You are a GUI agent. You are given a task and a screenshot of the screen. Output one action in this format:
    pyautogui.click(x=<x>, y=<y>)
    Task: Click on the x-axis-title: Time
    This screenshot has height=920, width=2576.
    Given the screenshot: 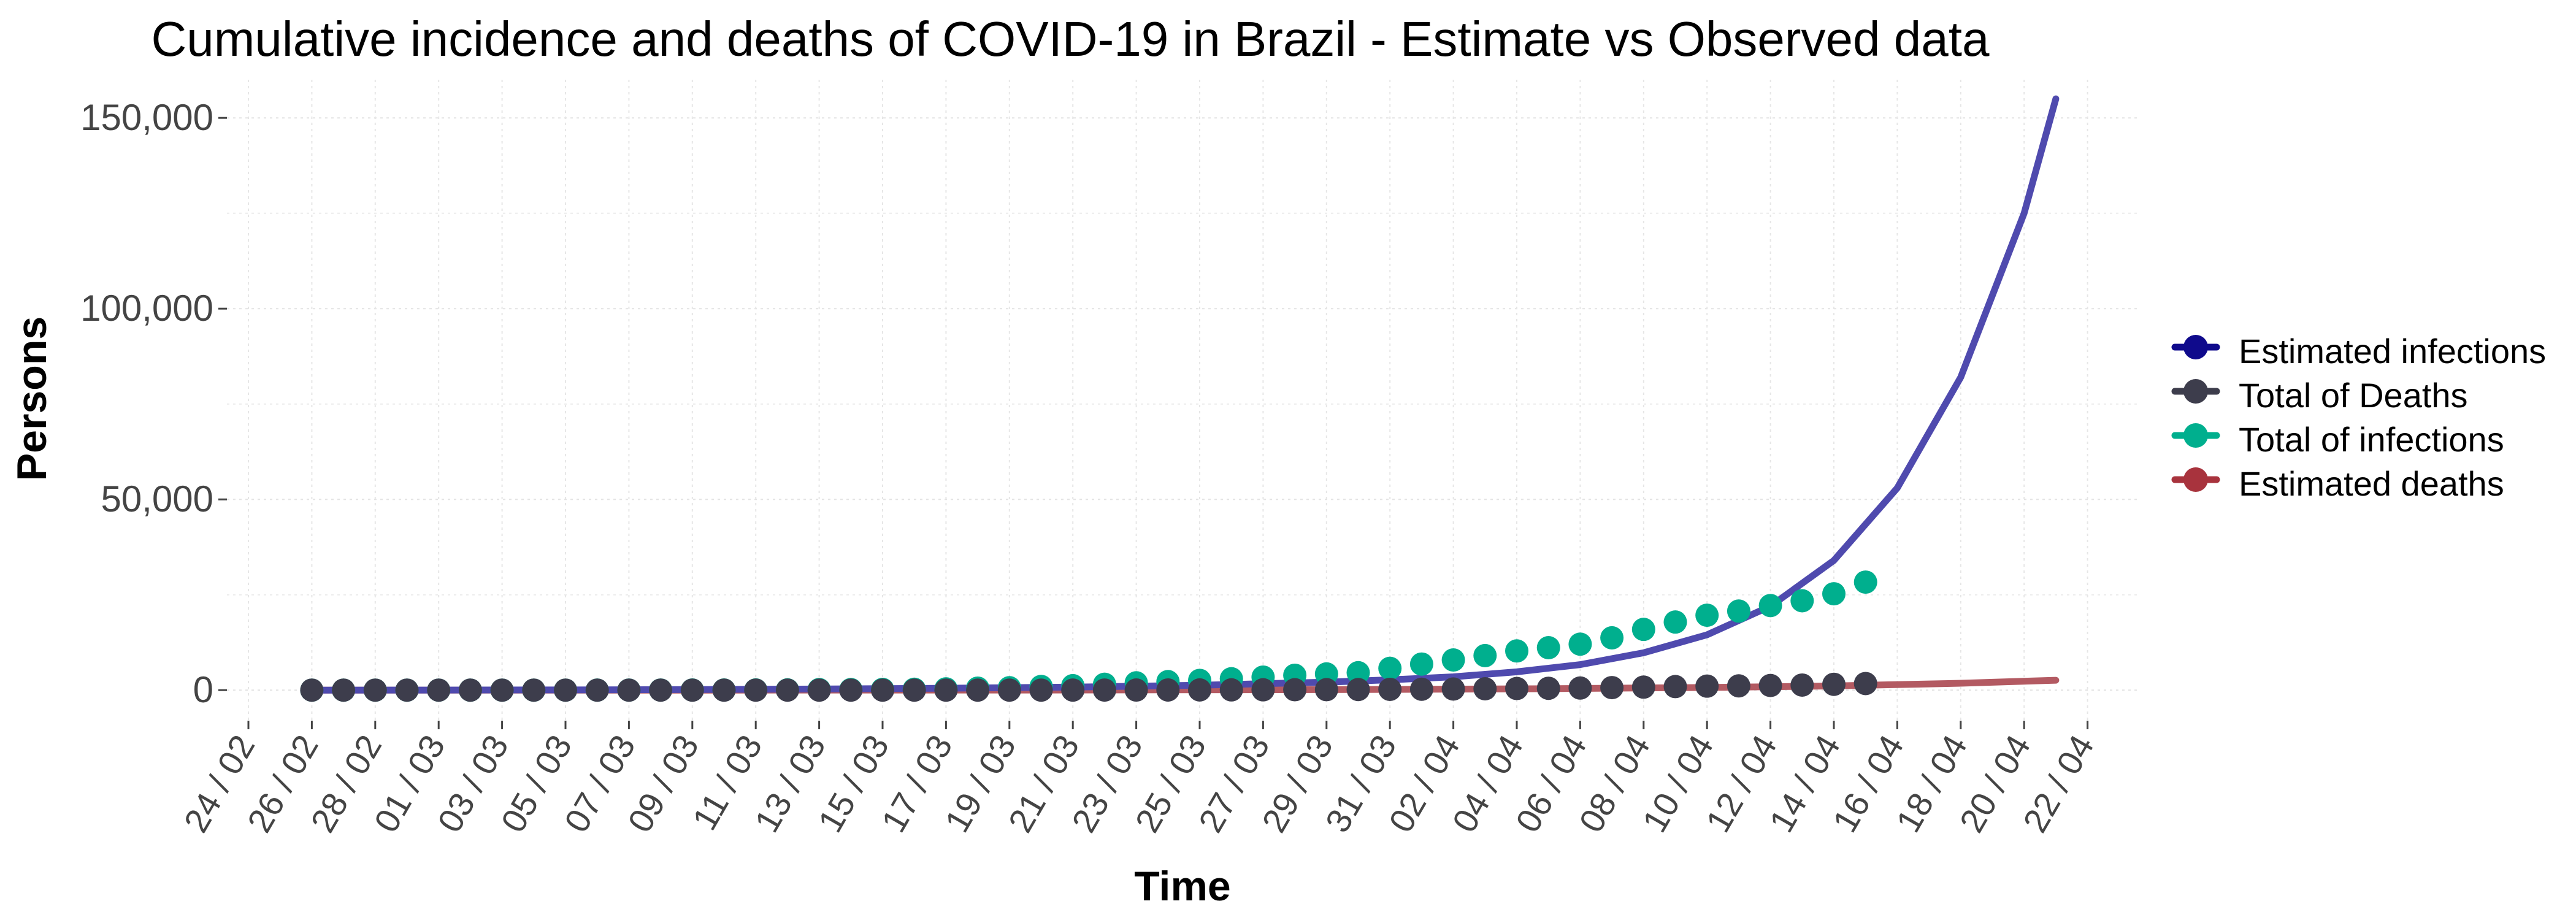 What is the action you would take?
    pyautogui.click(x=1182, y=886)
    